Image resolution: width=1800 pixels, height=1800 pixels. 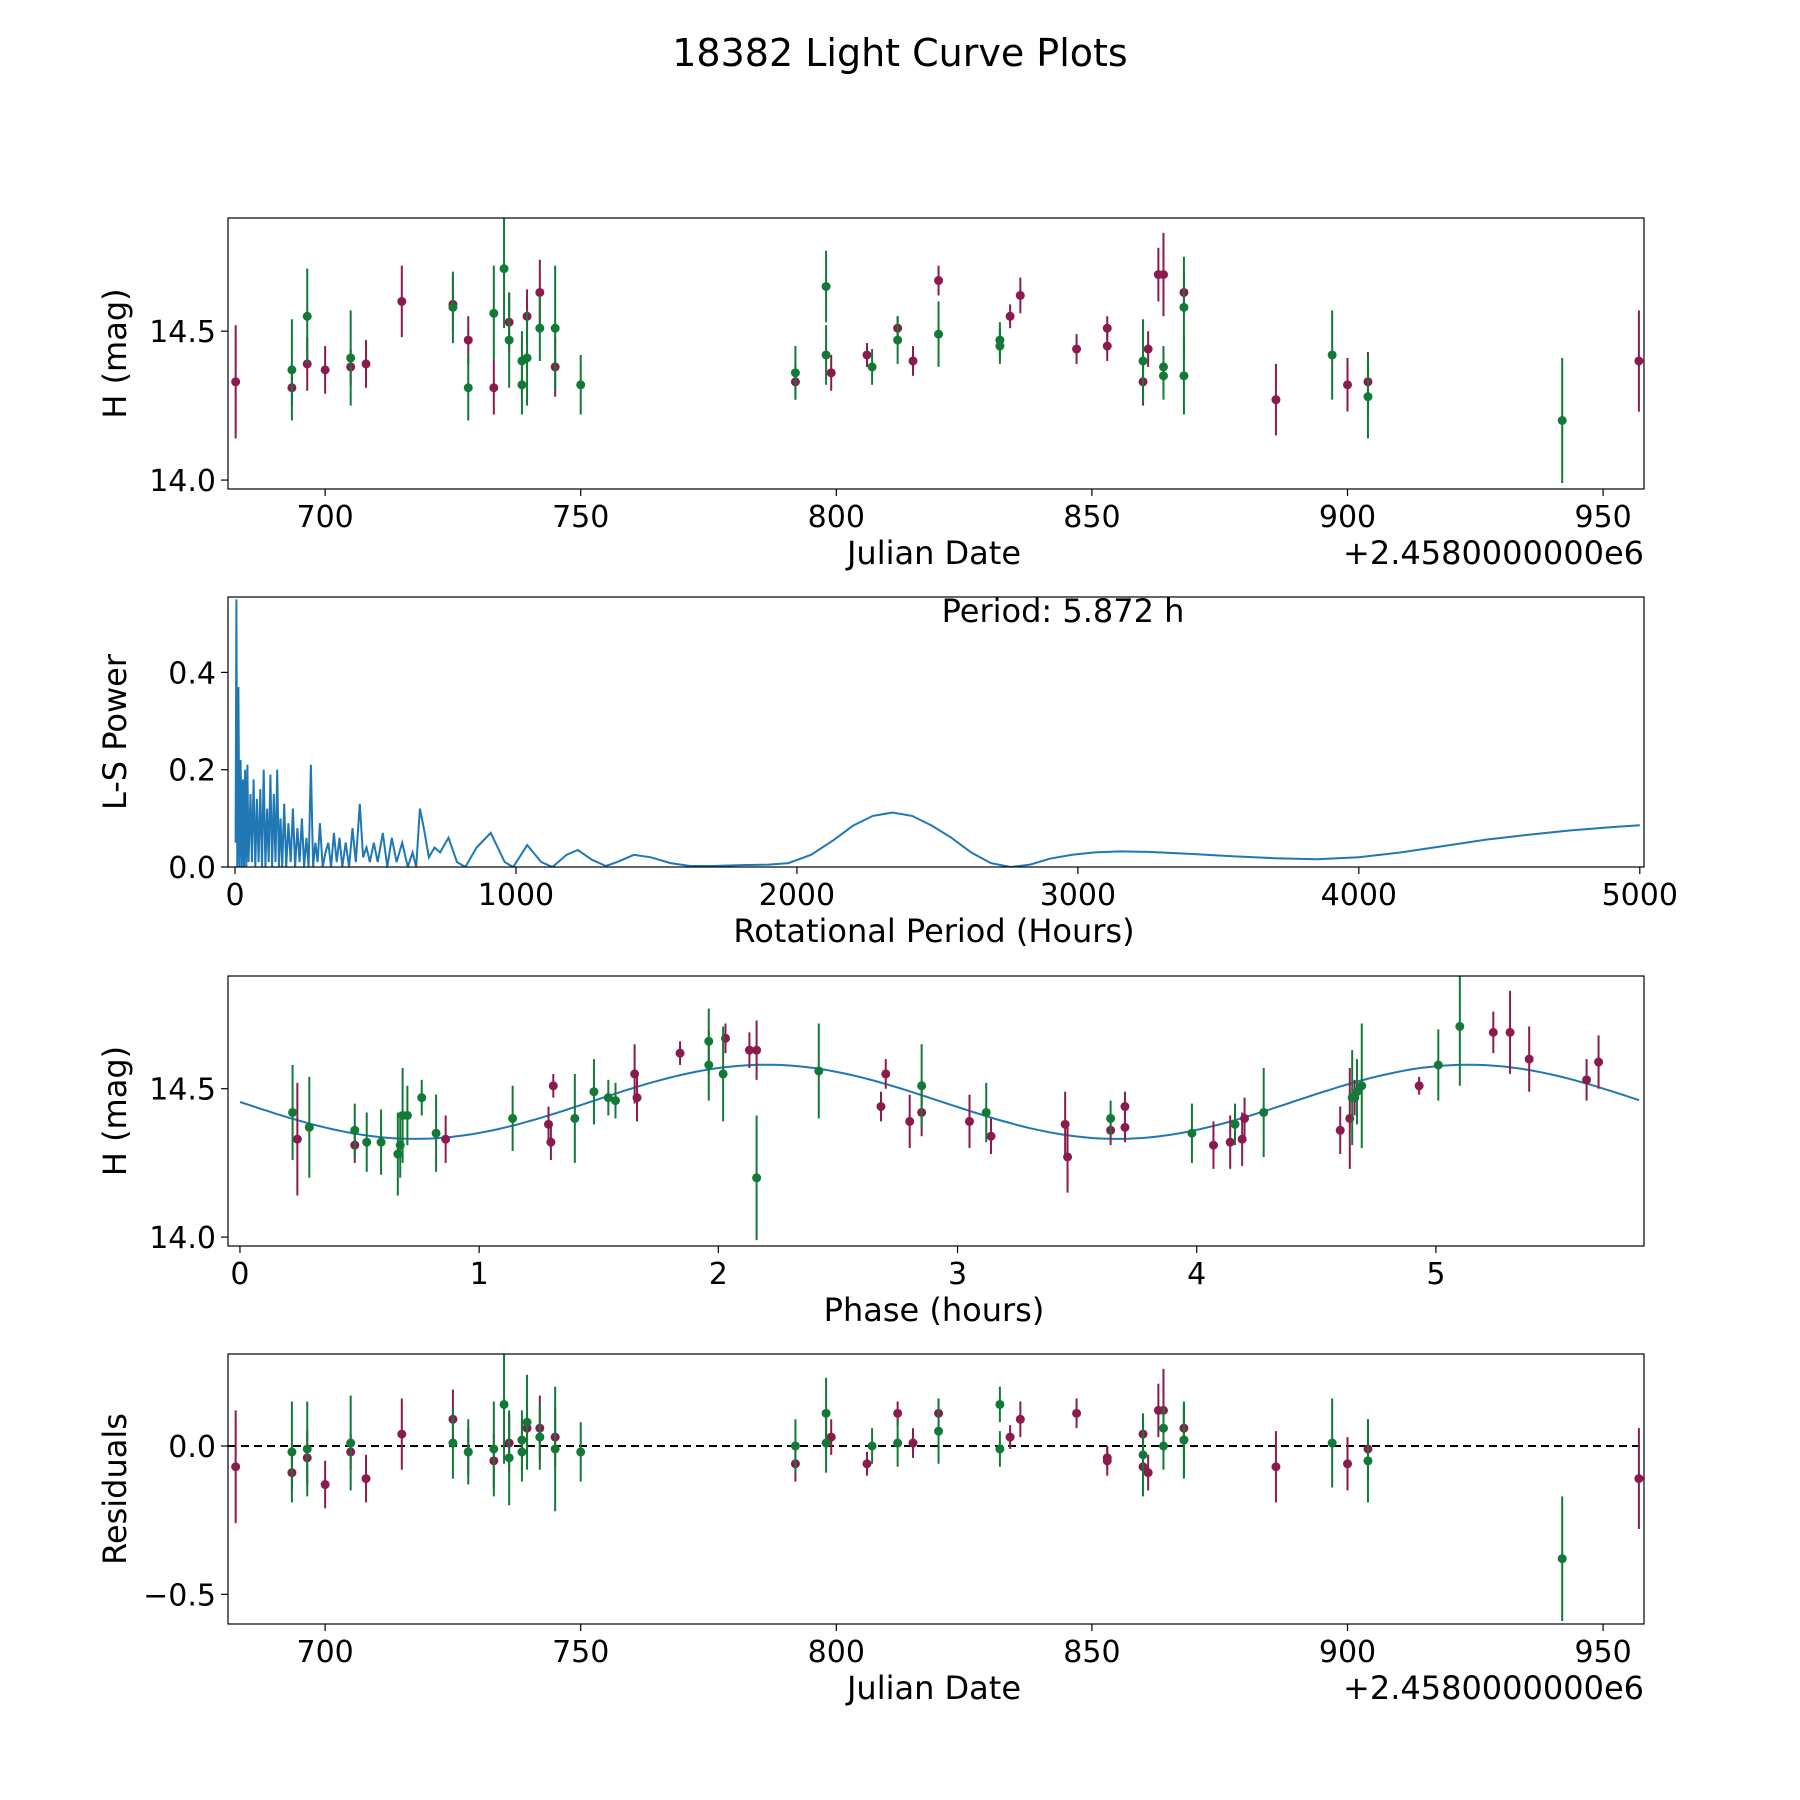 I want to click on x-tick-label: 950, so click(x=1602, y=517).